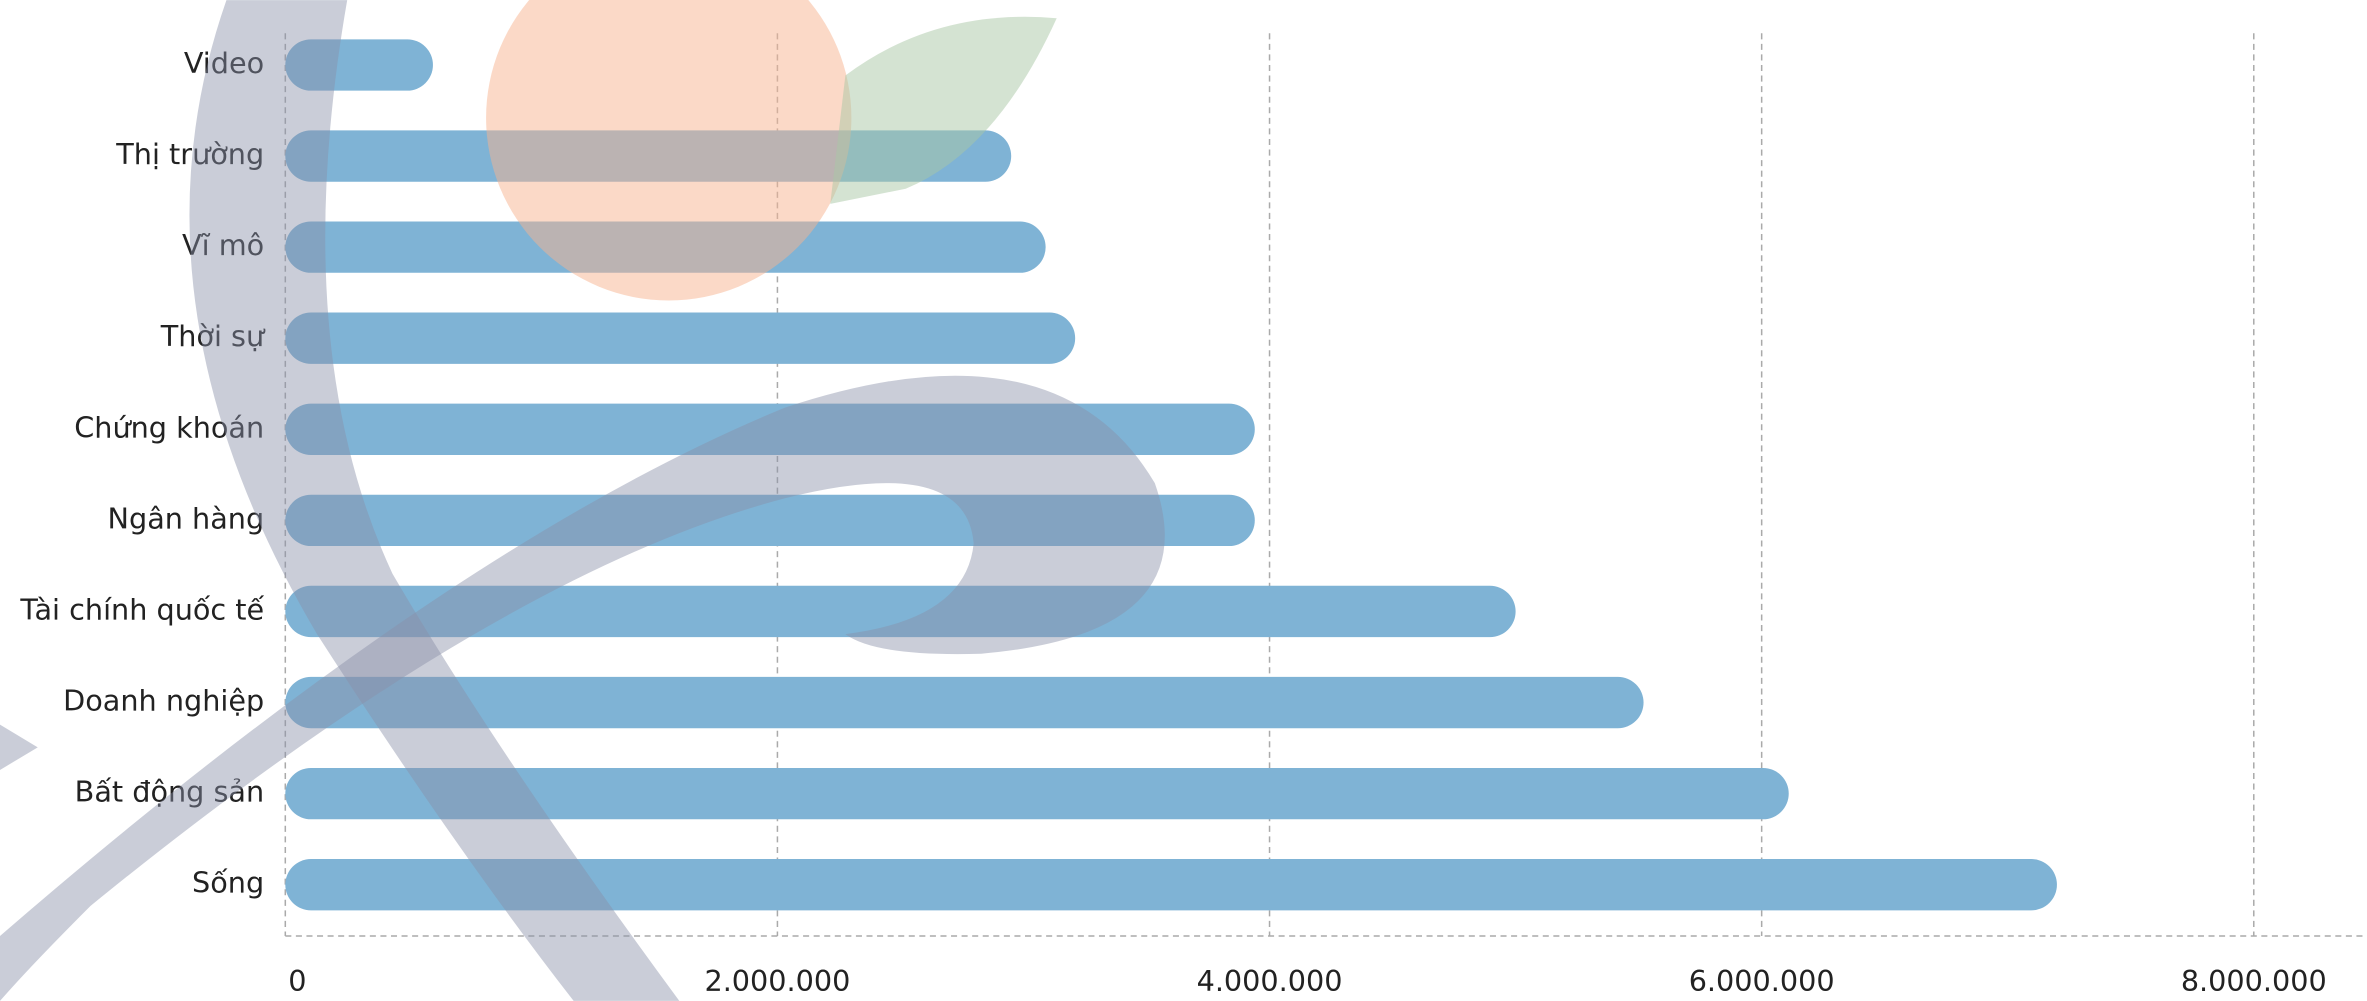  Describe the element at coordinates (141, 609) in the screenshot. I see `y-tick-label: Tài chính quốc tế` at that location.